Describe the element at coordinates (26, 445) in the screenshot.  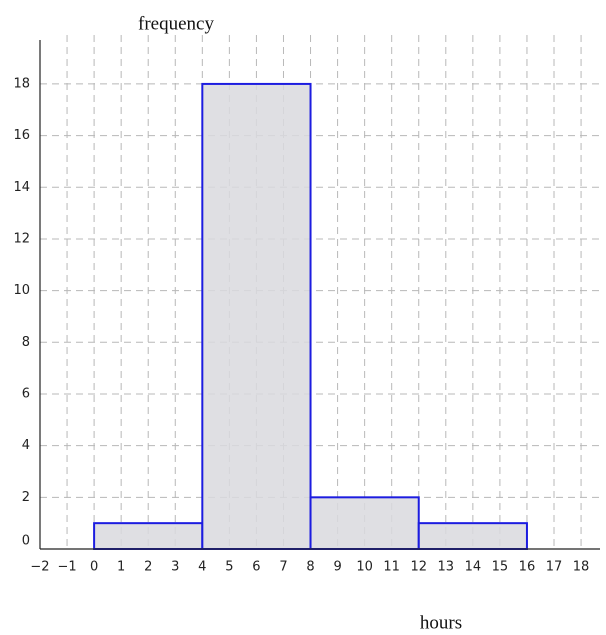
I see `y-tick-label: 4` at that location.